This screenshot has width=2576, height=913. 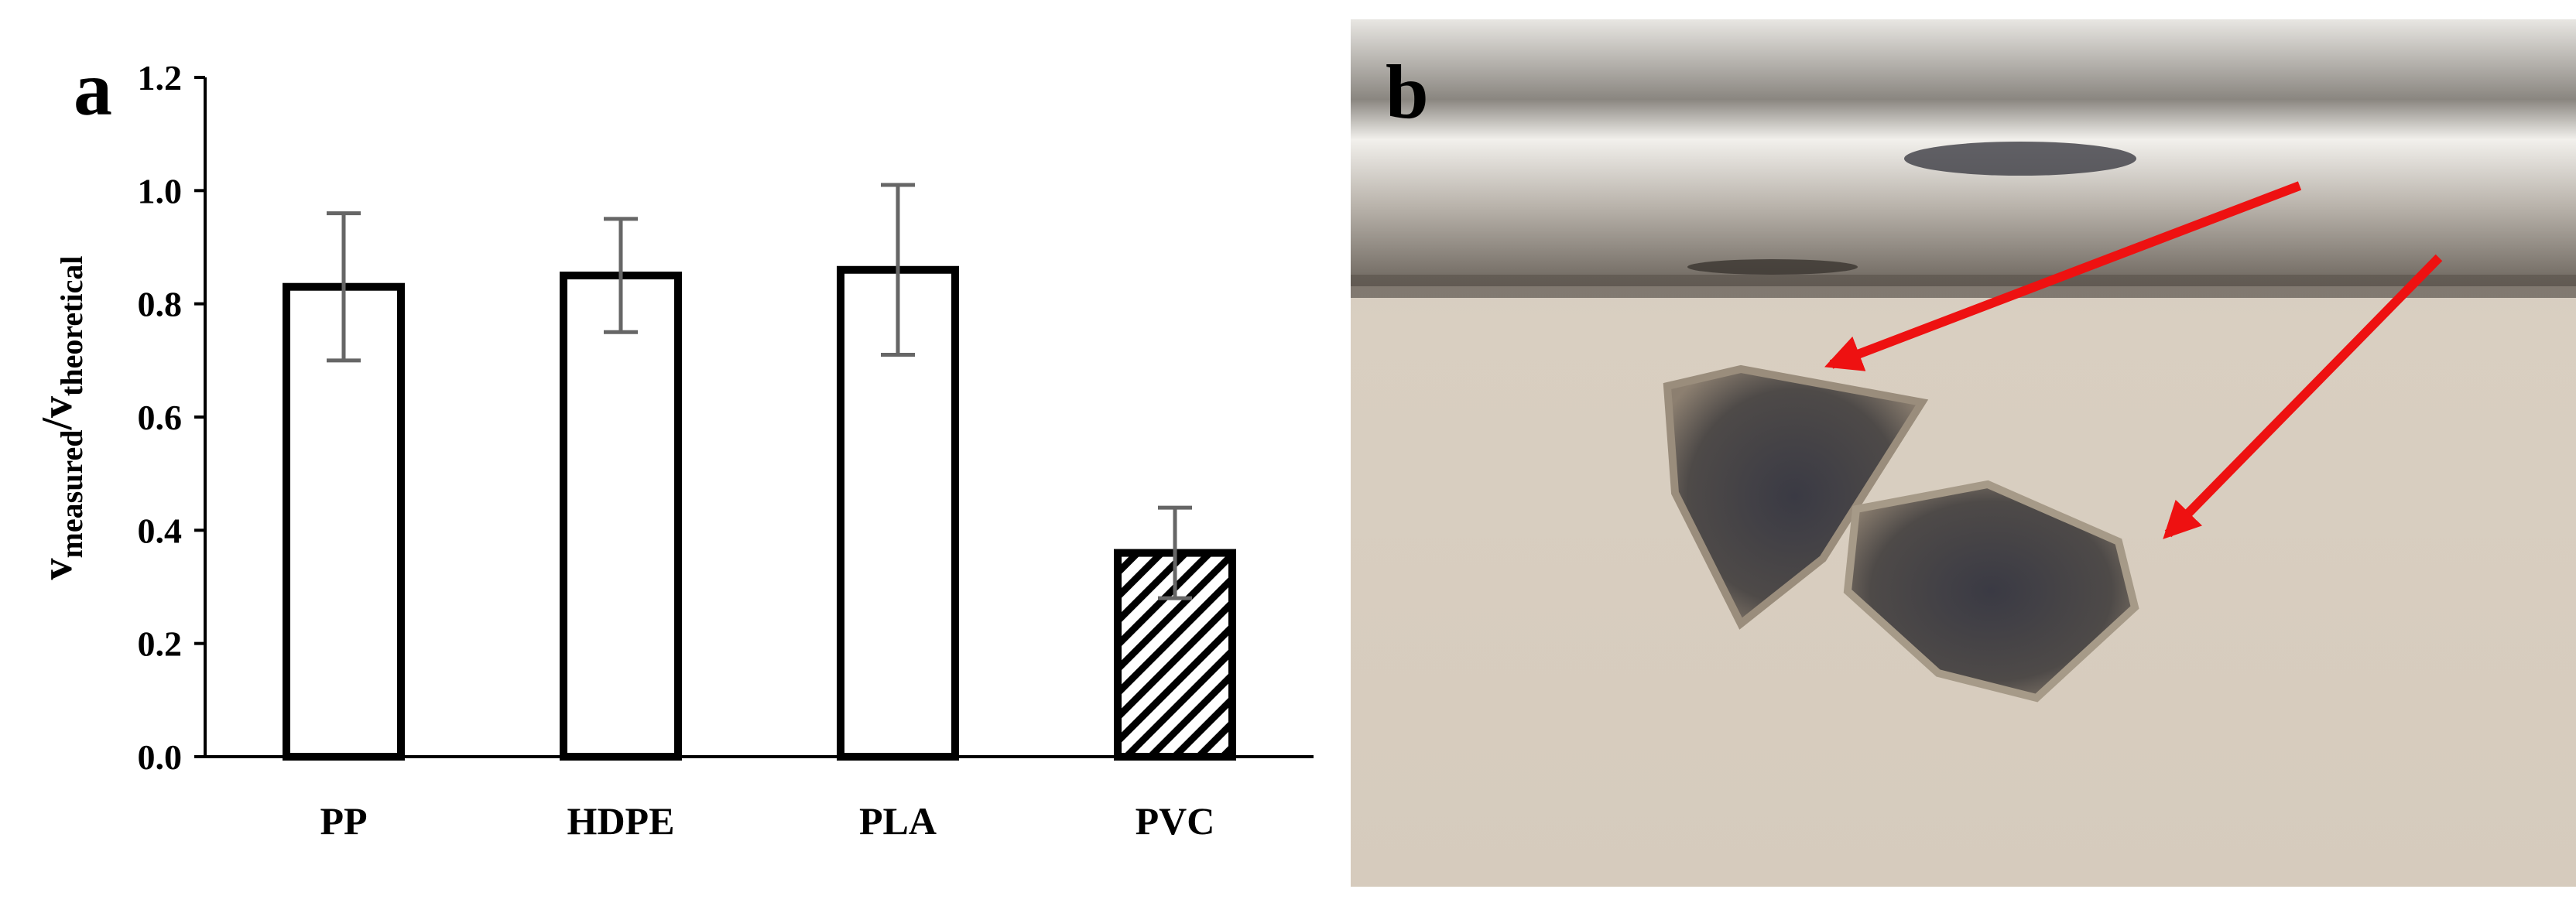 I want to click on y-tick-label: 0.2, so click(x=160, y=644).